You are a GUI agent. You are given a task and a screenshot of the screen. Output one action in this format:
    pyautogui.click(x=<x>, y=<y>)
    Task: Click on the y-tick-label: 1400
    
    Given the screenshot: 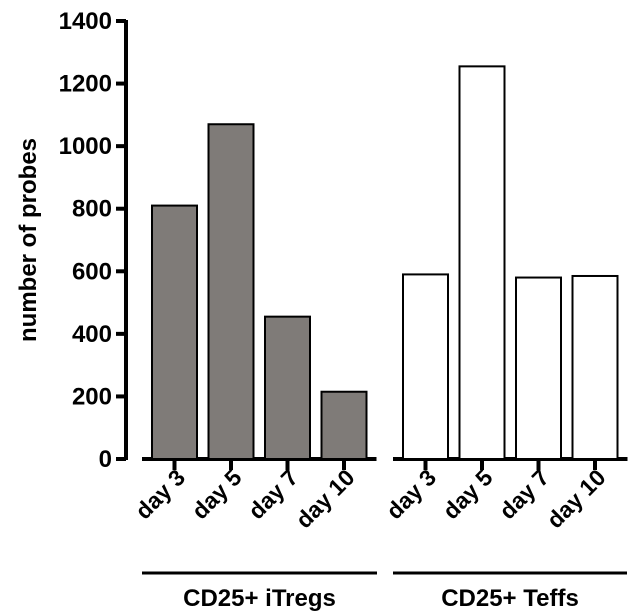 What is the action you would take?
    pyautogui.click(x=85, y=21)
    